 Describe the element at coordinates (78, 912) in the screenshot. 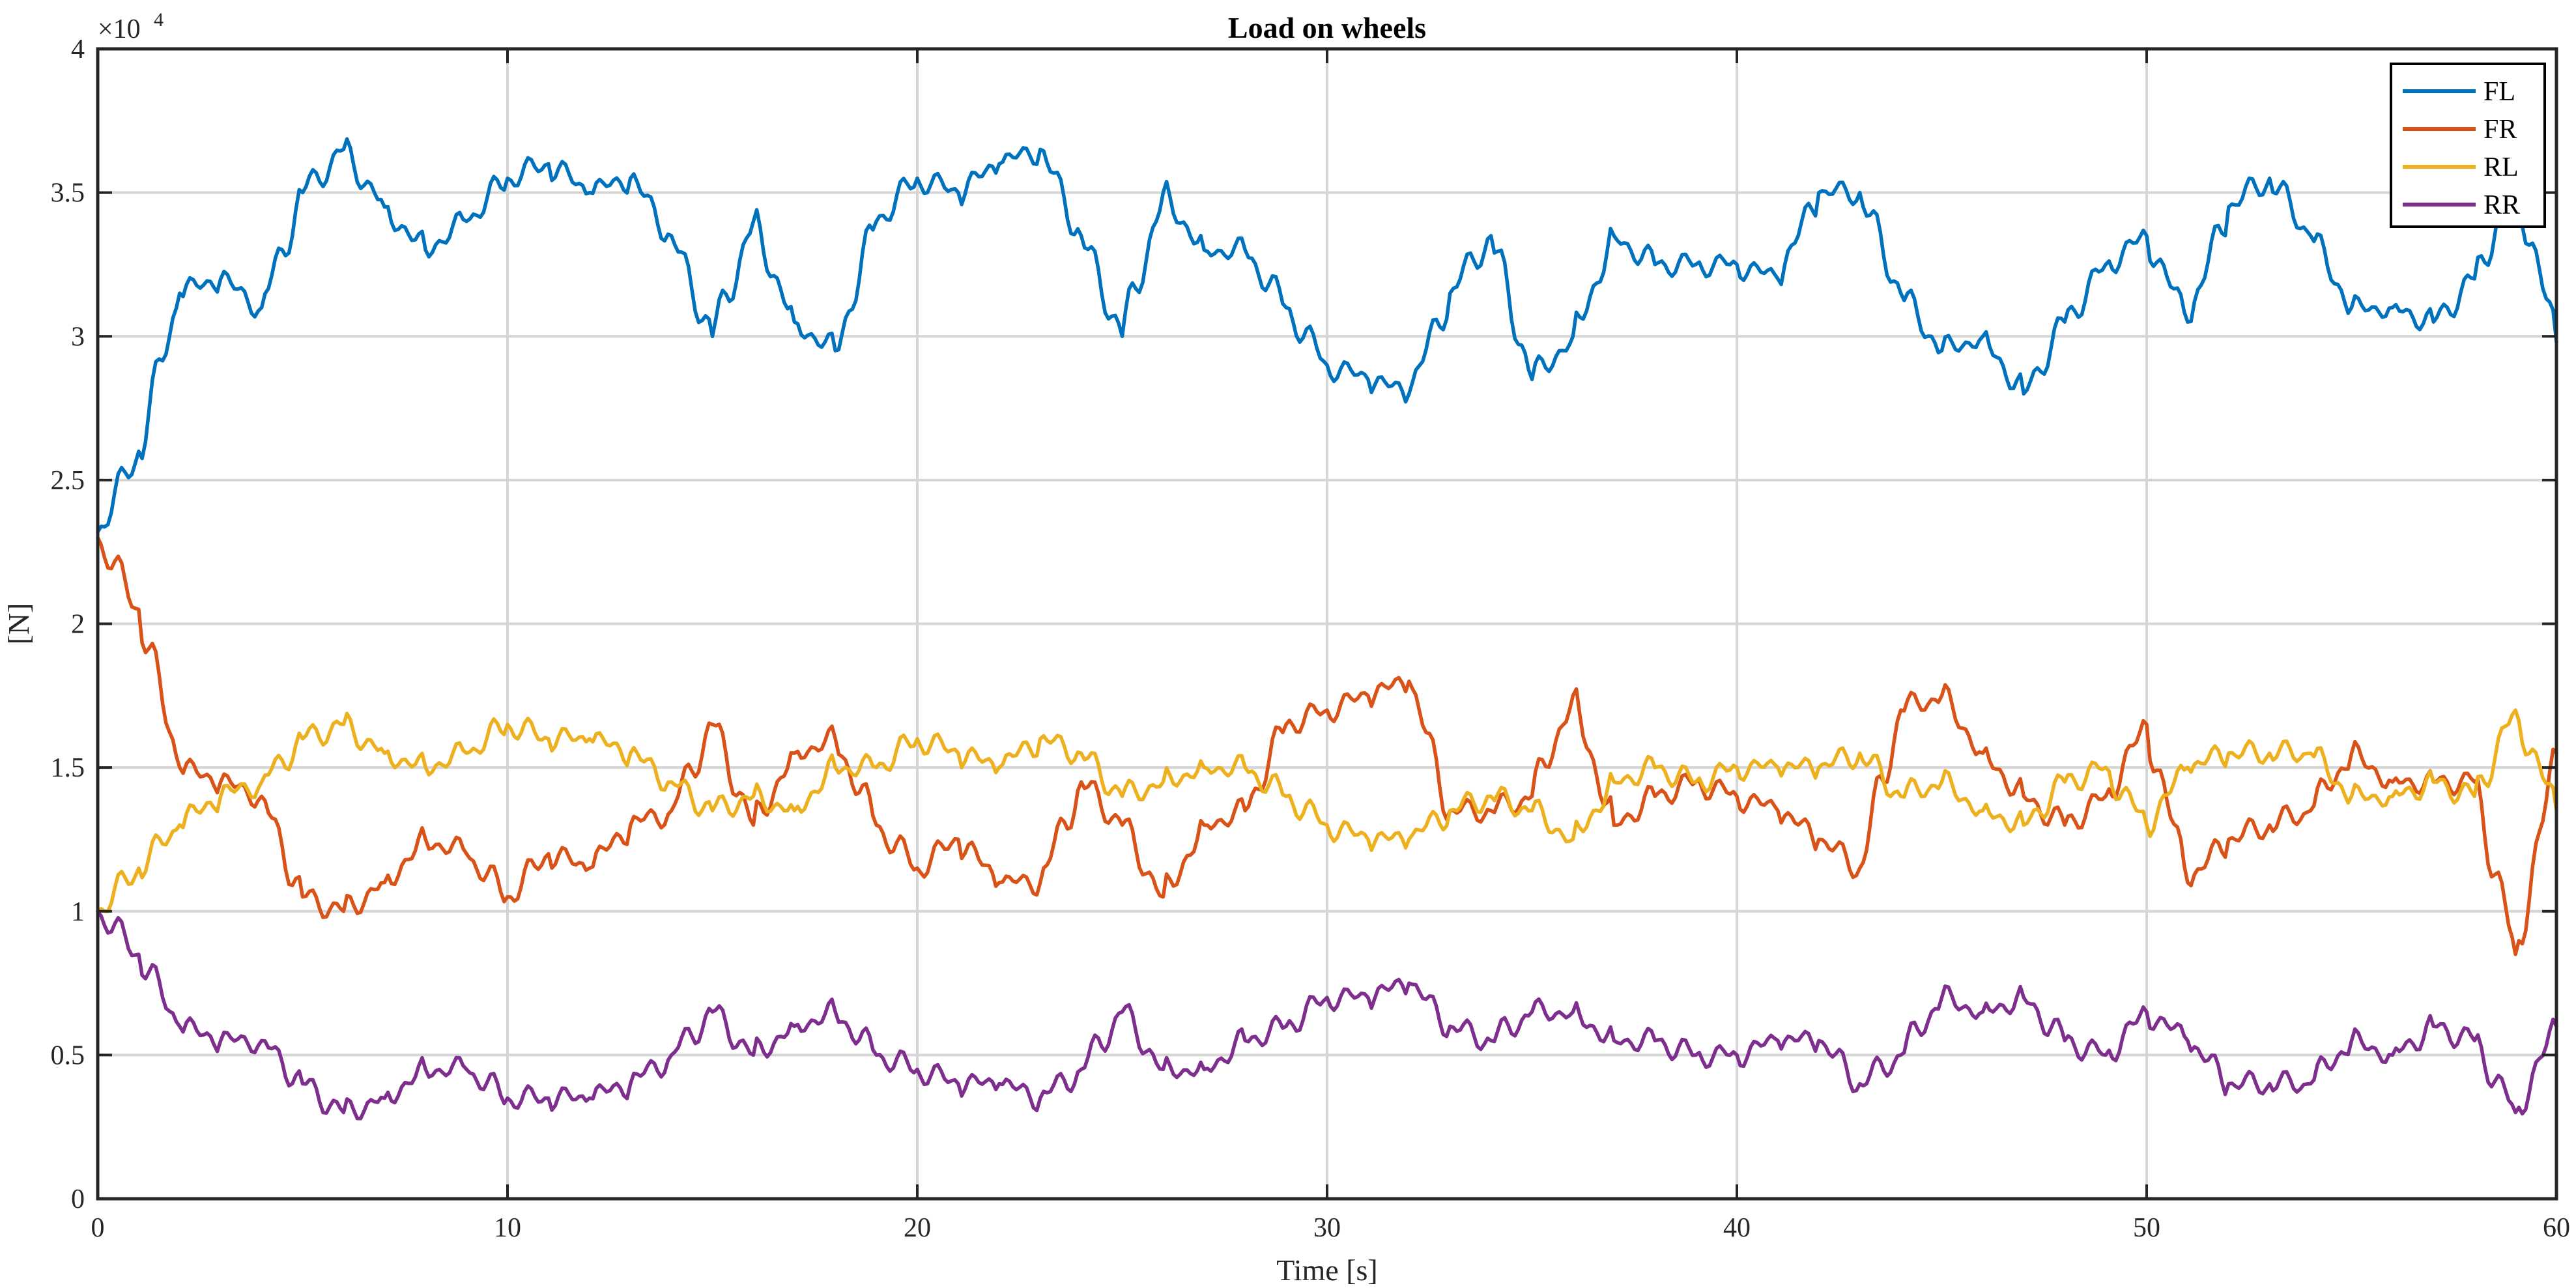

I see `y-tick-label: 1` at that location.